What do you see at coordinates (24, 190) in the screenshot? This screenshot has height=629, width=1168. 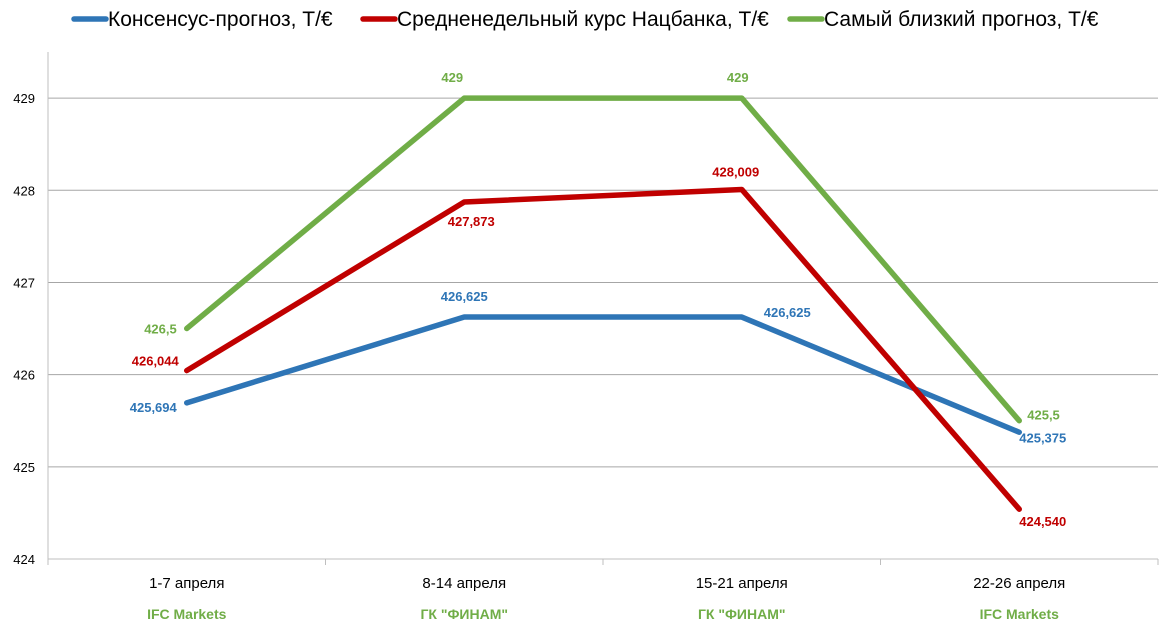 I see `y-tick-label: 428` at bounding box center [24, 190].